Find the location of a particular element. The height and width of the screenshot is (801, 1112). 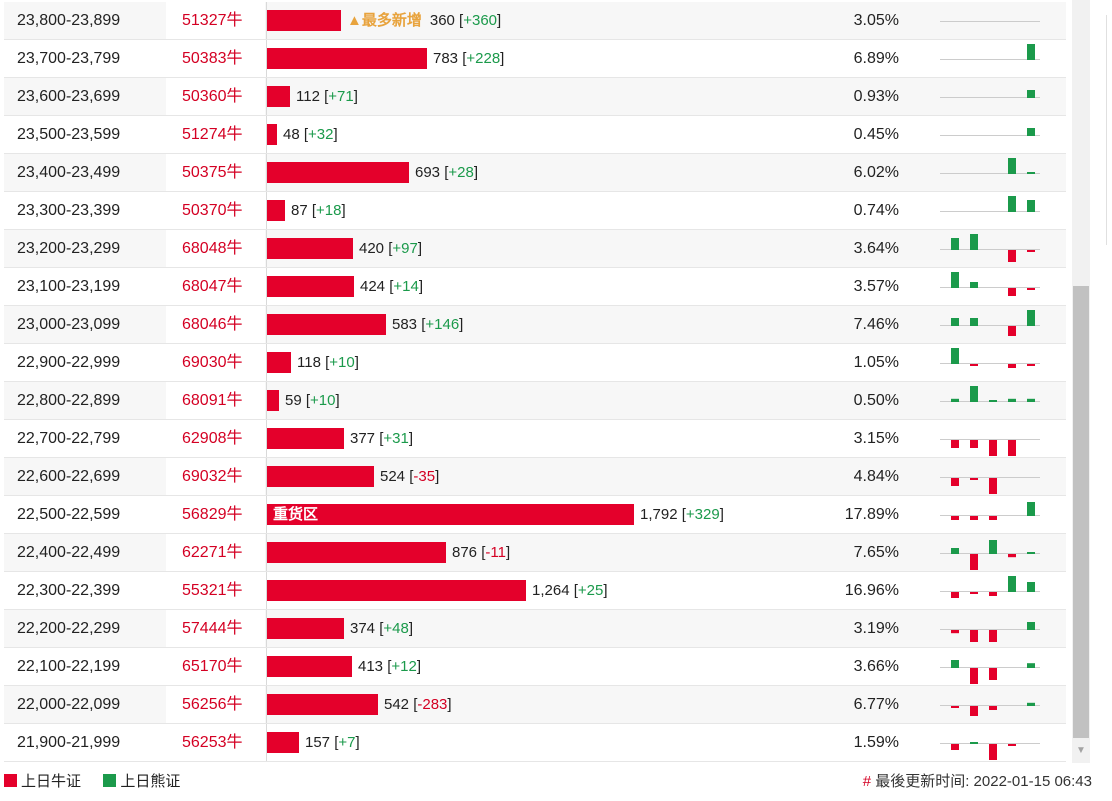

percentage: 0.93% is located at coordinates (876, 96).